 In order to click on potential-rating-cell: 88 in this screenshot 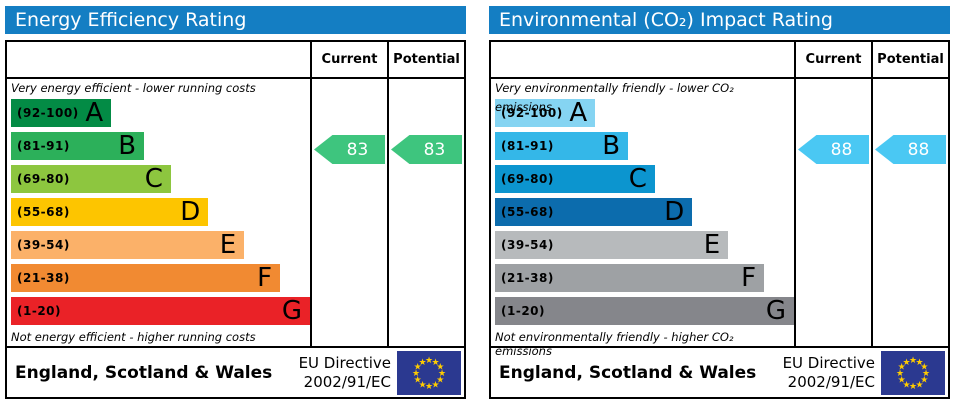, I will do `click(909, 212)`.